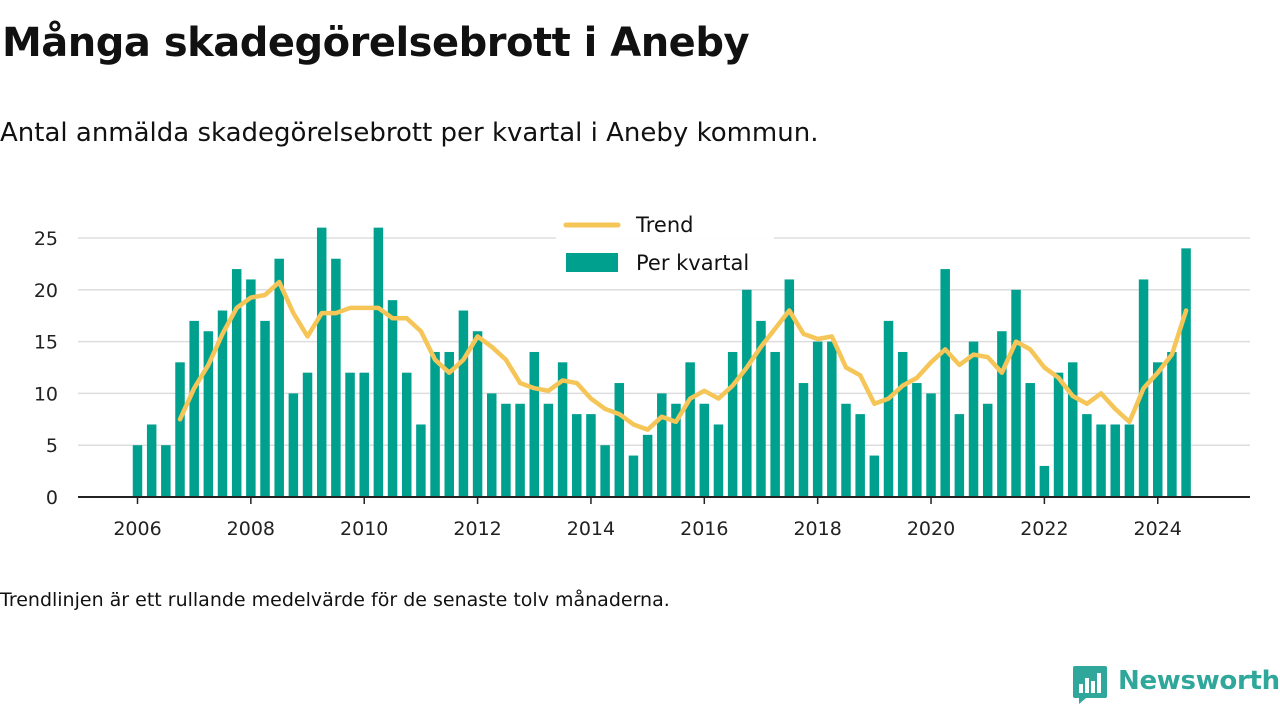 This screenshot has height=720, width=1280. Describe the element at coordinates (592, 262) in the screenshot. I see `legend-bar-swatch` at that location.